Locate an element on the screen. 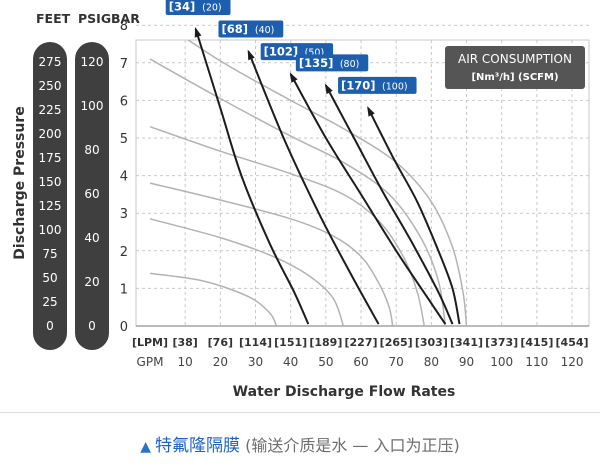 The height and width of the screenshot is (466, 600). x-tick-label-gpm: 100 is located at coordinates (501, 362).